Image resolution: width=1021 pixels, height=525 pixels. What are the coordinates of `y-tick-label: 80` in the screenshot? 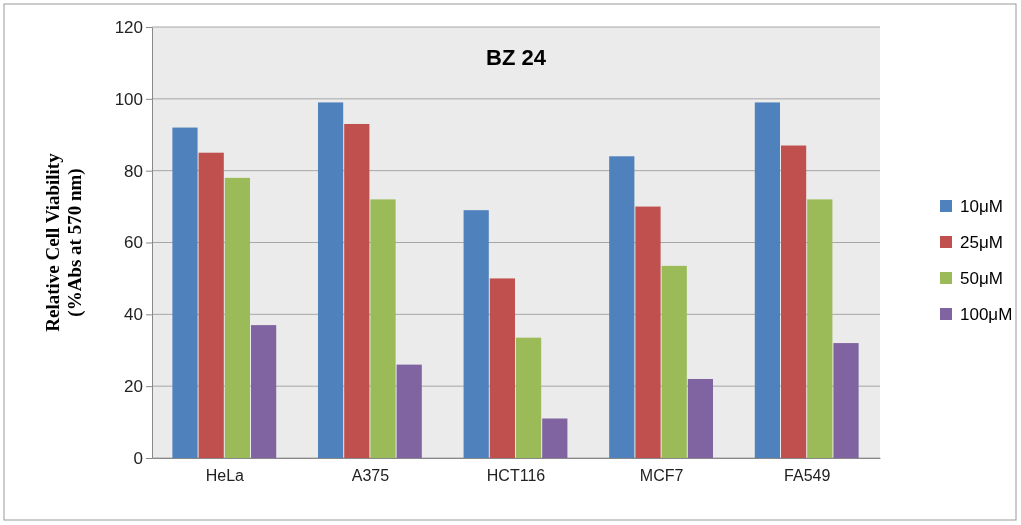 It's located at (133, 171).